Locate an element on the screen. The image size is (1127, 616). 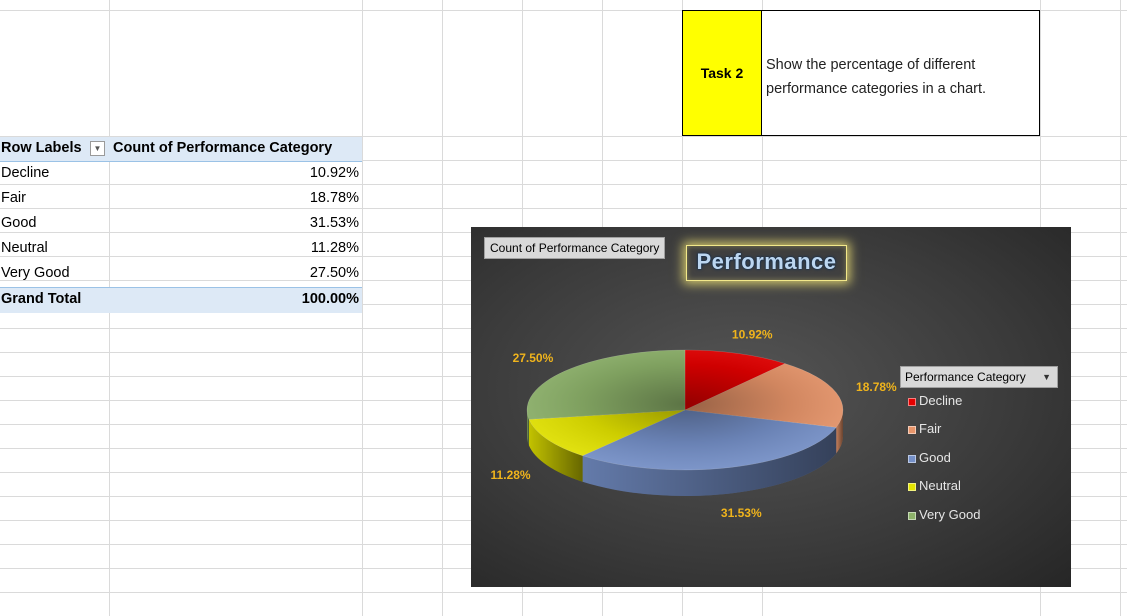
pivot-row-value: 27.50% is located at coordinates (334, 273).